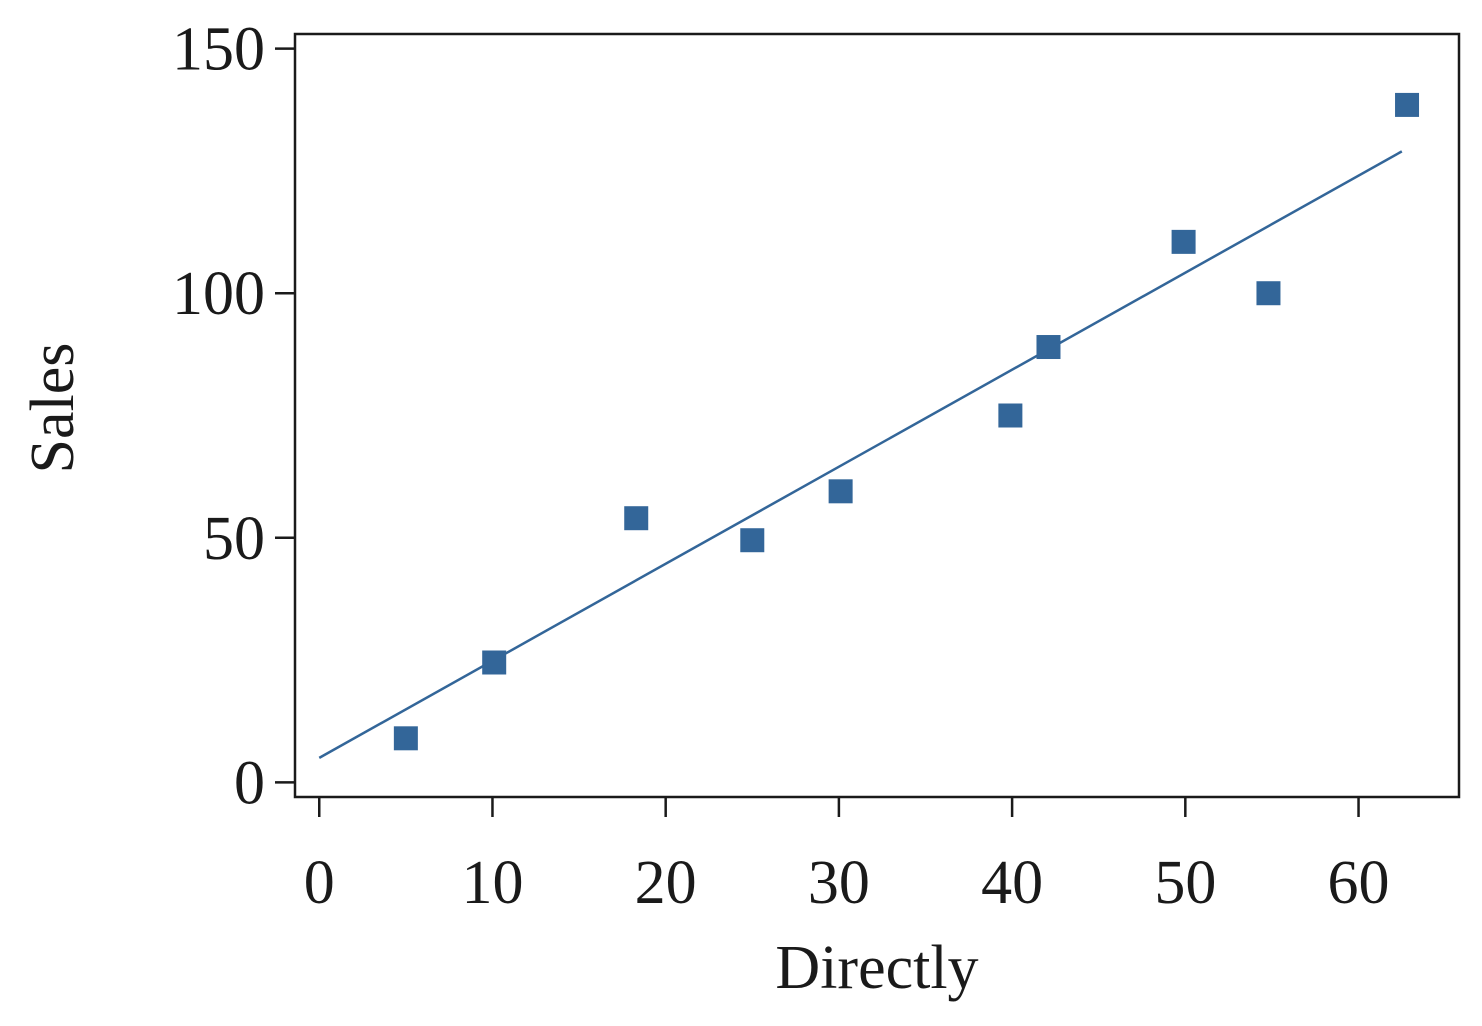 This screenshot has width=1482, height=1026. I want to click on x-tick-label: 60, so click(1359, 883).